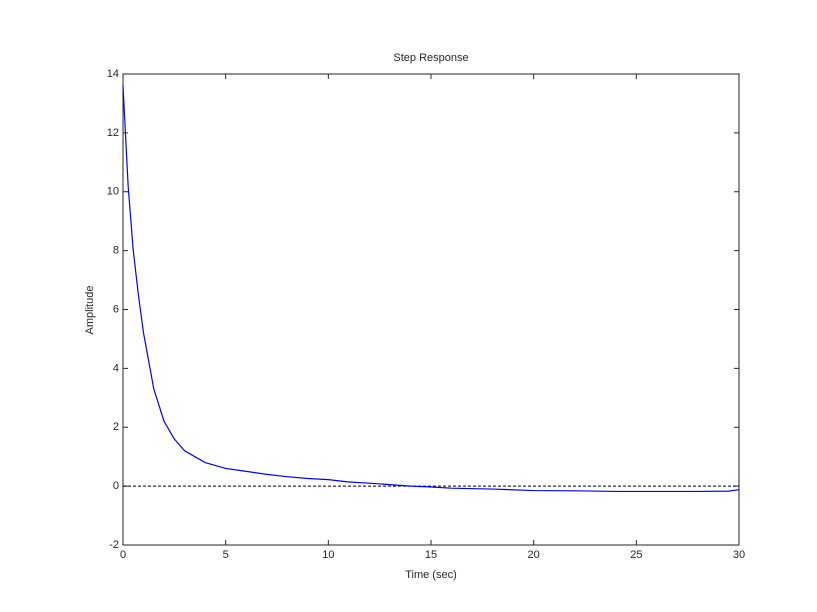 This screenshot has height=612, width=817. What do you see at coordinates (116, 368) in the screenshot?
I see `y-tick-label: 4` at bounding box center [116, 368].